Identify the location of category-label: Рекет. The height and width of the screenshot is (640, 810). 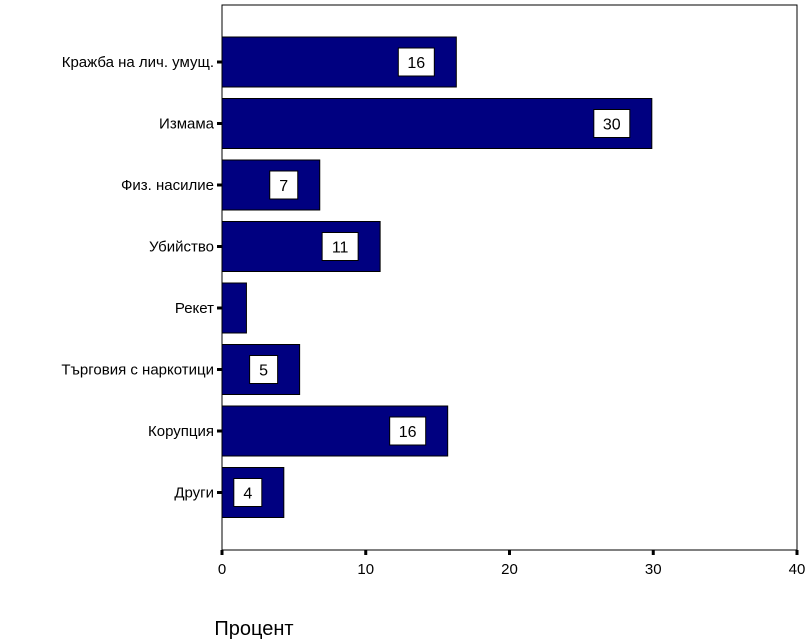
(194, 308).